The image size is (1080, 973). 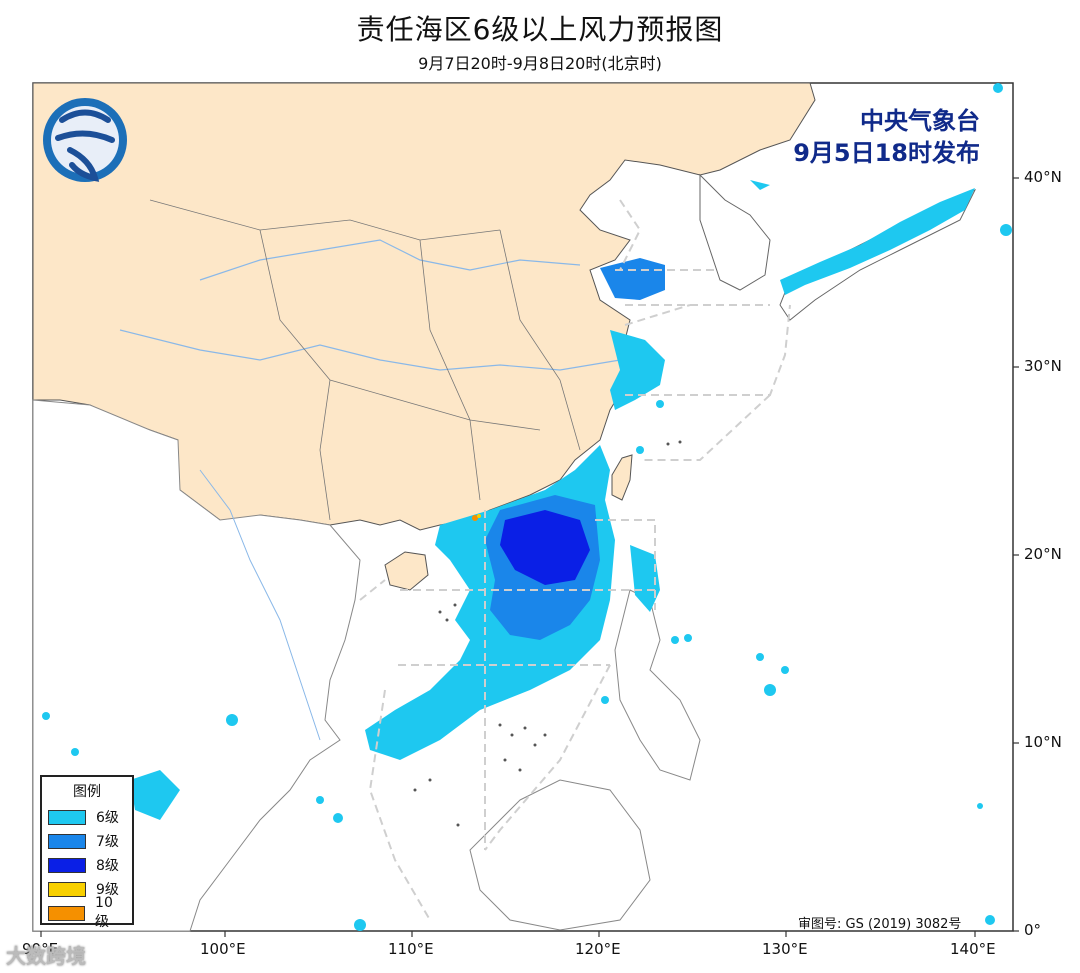 I want to click on watermark: 大数跨境, so click(x=46, y=956).